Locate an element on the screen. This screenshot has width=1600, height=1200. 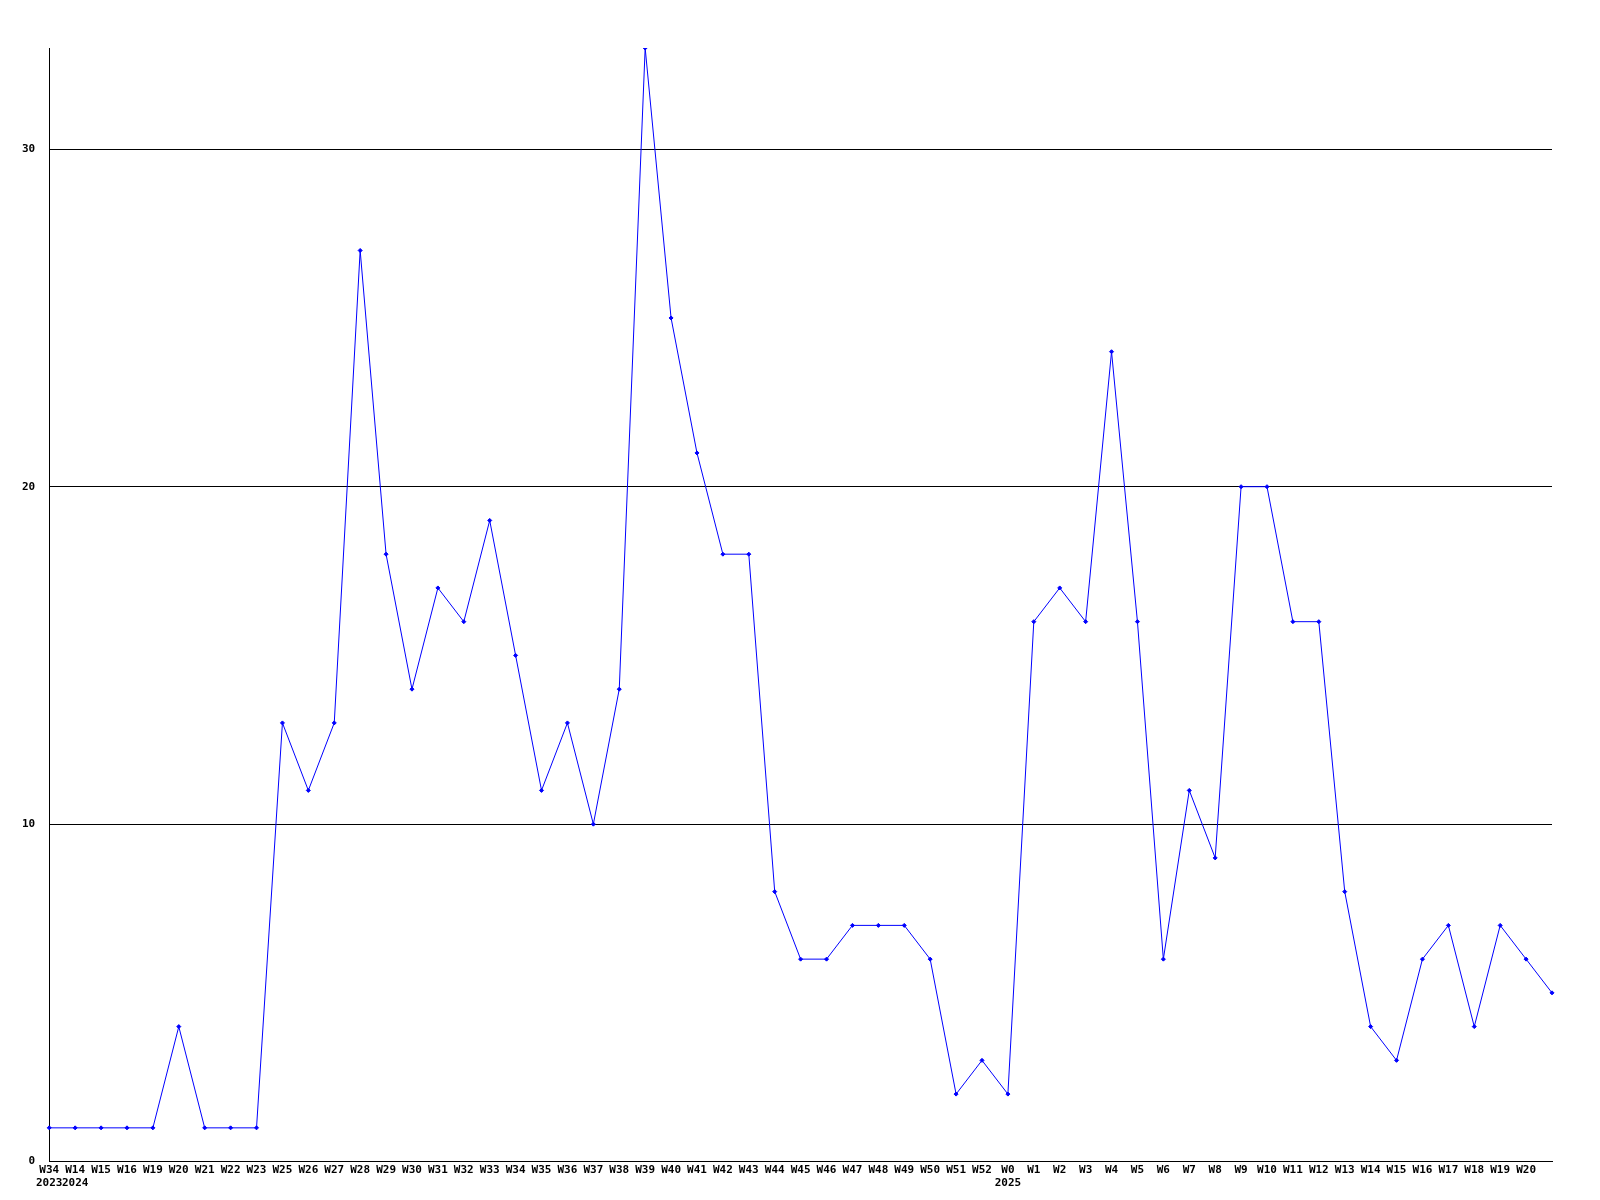
y-tick-label: 10 is located at coordinates (29, 823).